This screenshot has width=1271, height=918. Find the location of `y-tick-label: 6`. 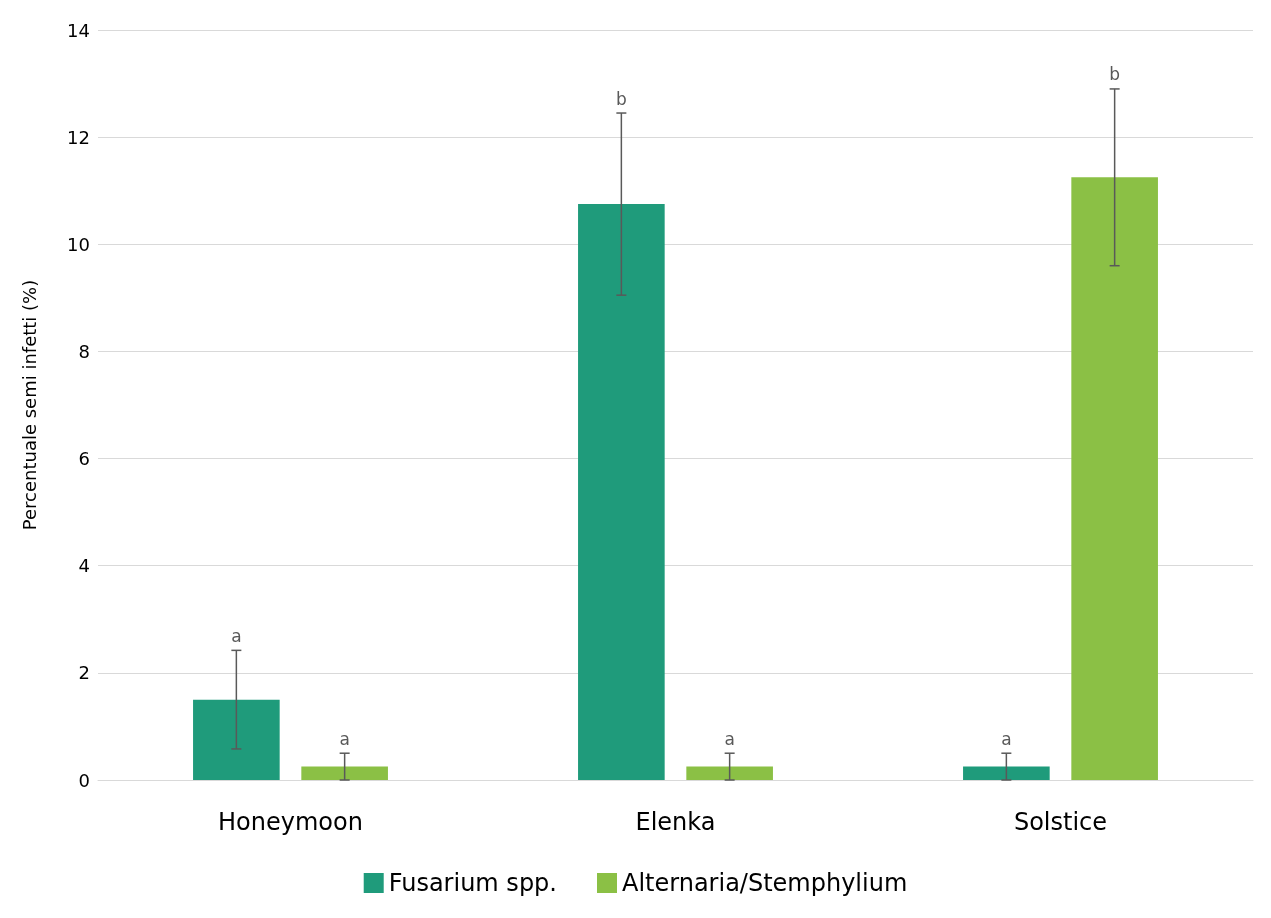

y-tick-label: 6 is located at coordinates (84, 459).